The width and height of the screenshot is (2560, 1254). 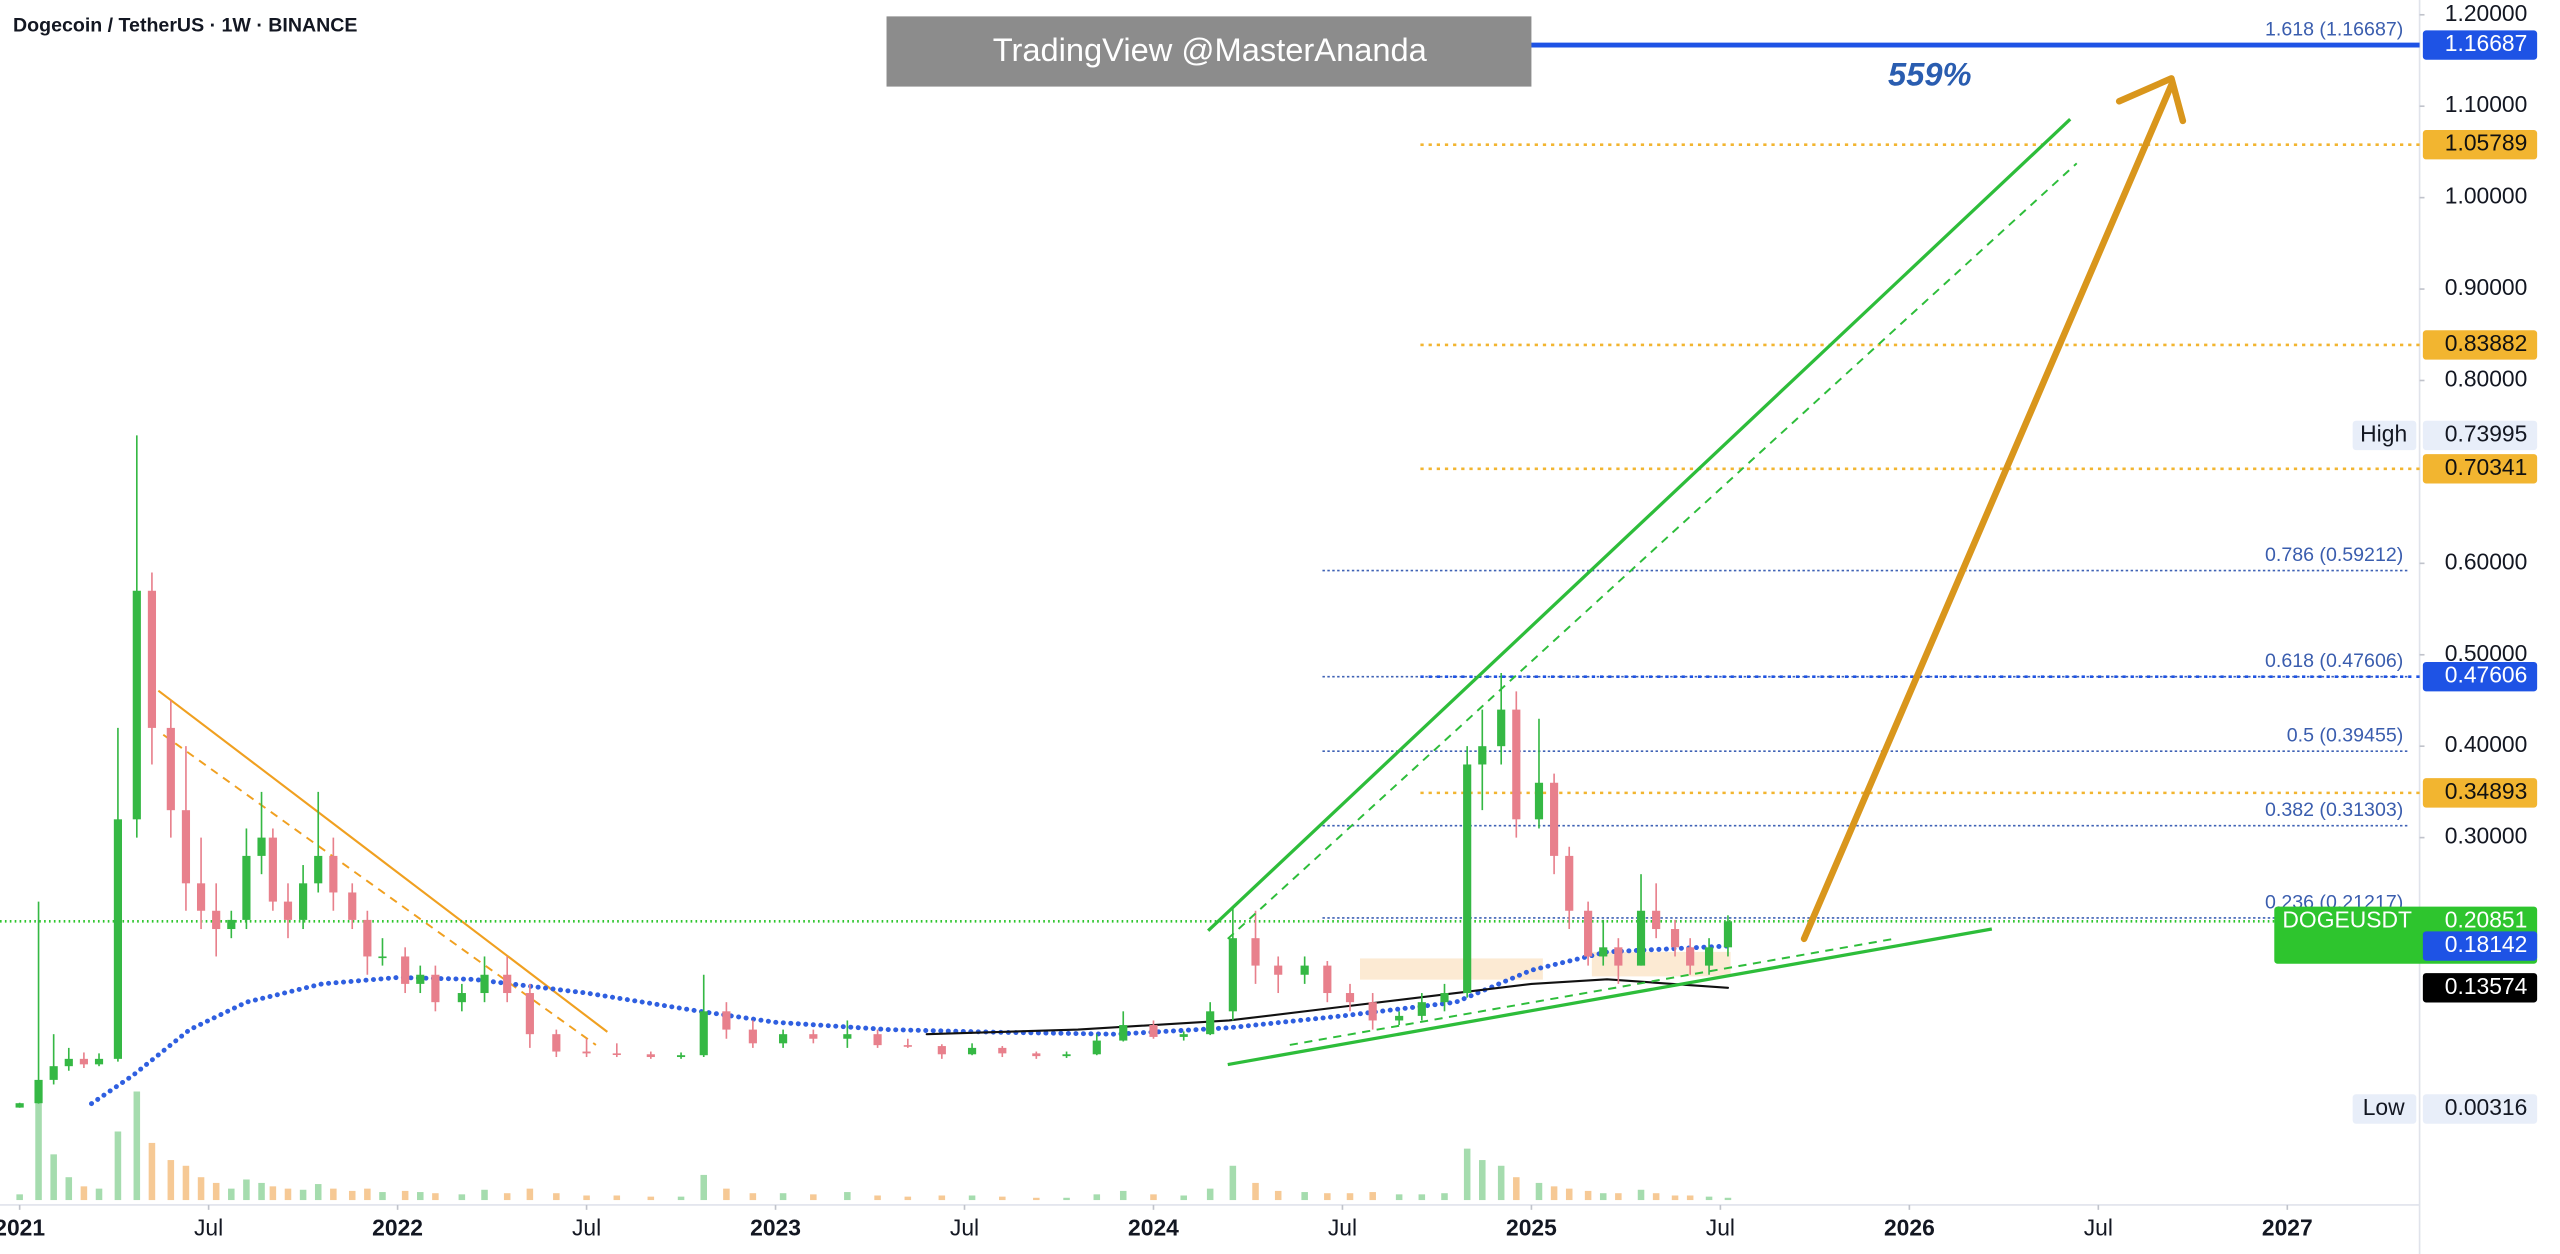 I want to click on x-tick-label: 2025, so click(x=1531, y=1227).